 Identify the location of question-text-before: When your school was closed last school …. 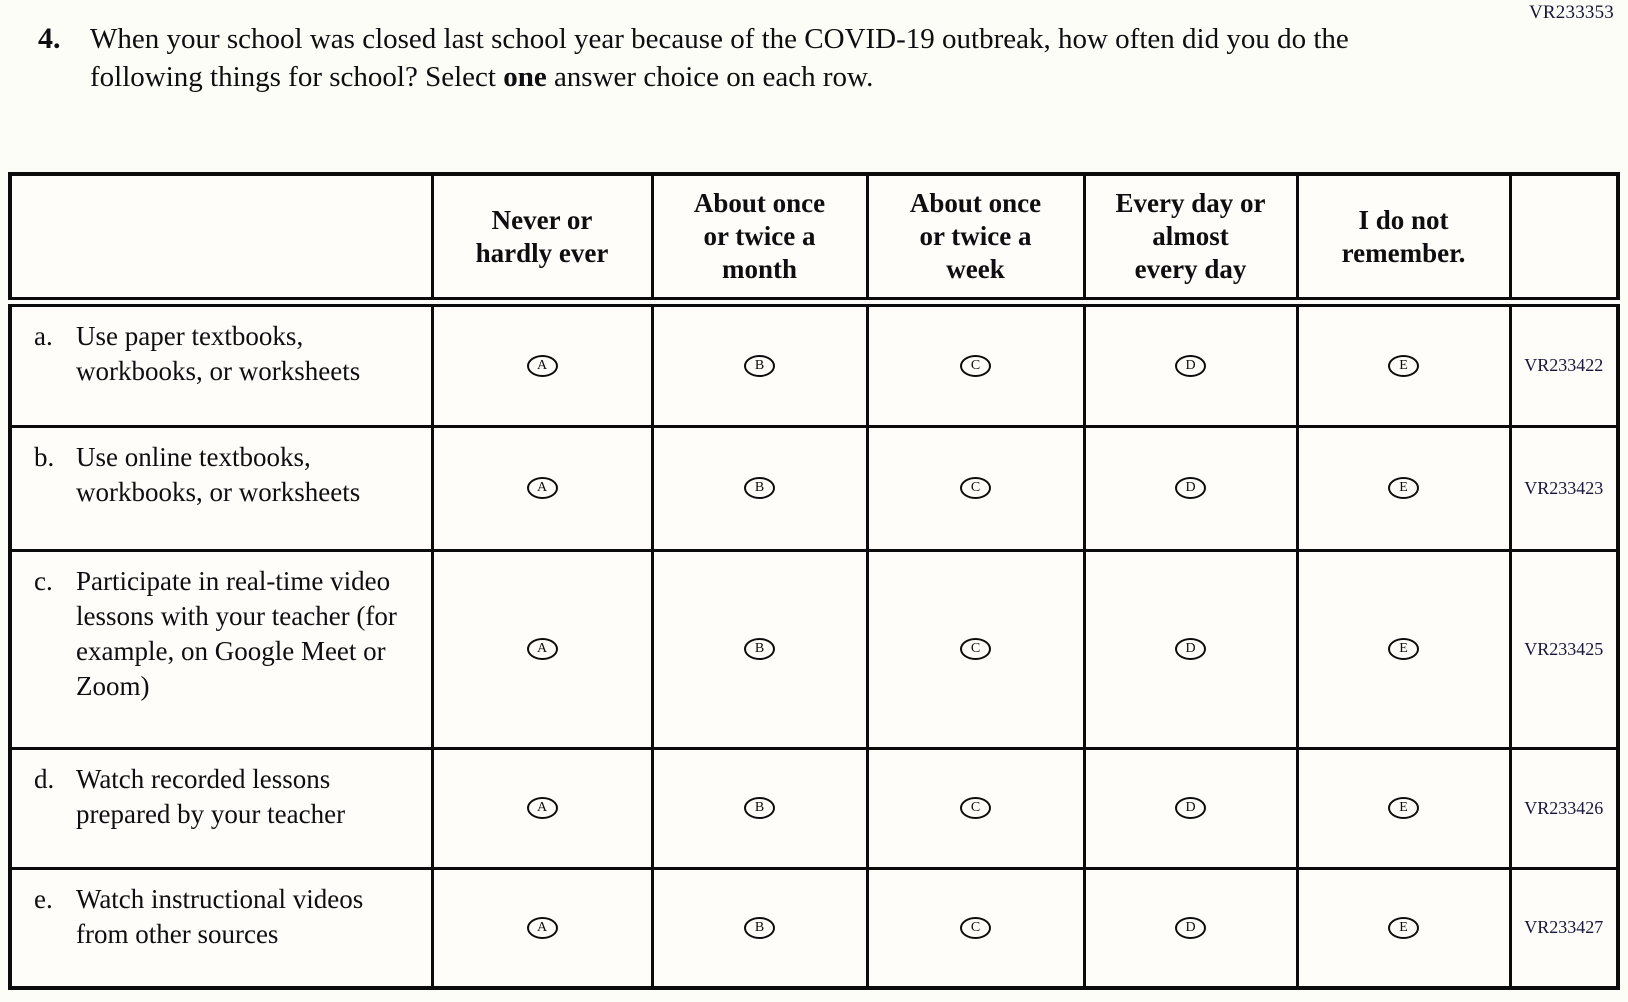
(719, 58).